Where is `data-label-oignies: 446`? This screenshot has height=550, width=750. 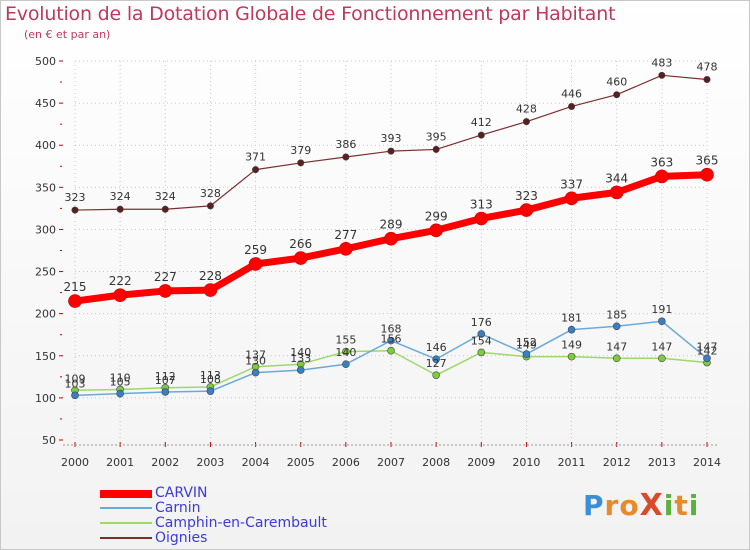
data-label-oignies: 446 is located at coordinates (571, 93).